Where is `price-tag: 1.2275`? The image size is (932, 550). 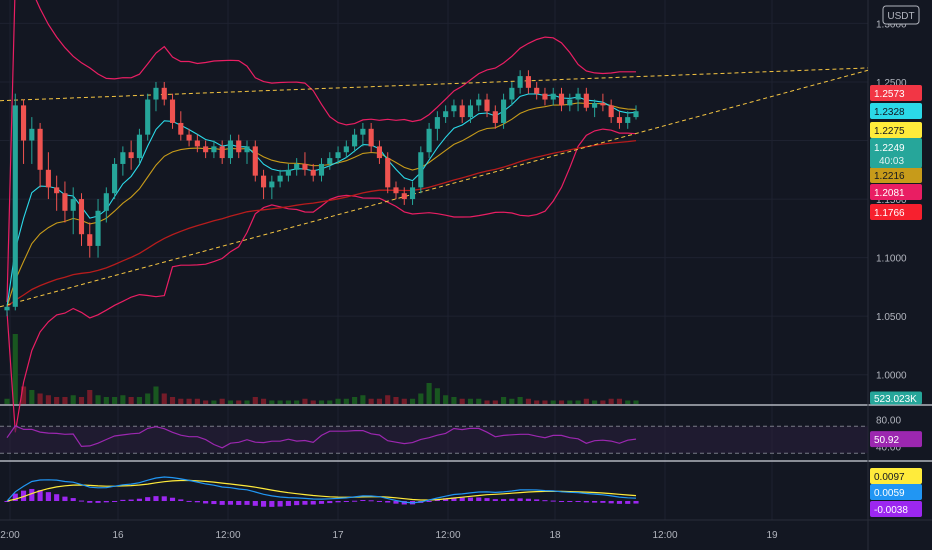
price-tag: 1.2275 is located at coordinates (896, 130).